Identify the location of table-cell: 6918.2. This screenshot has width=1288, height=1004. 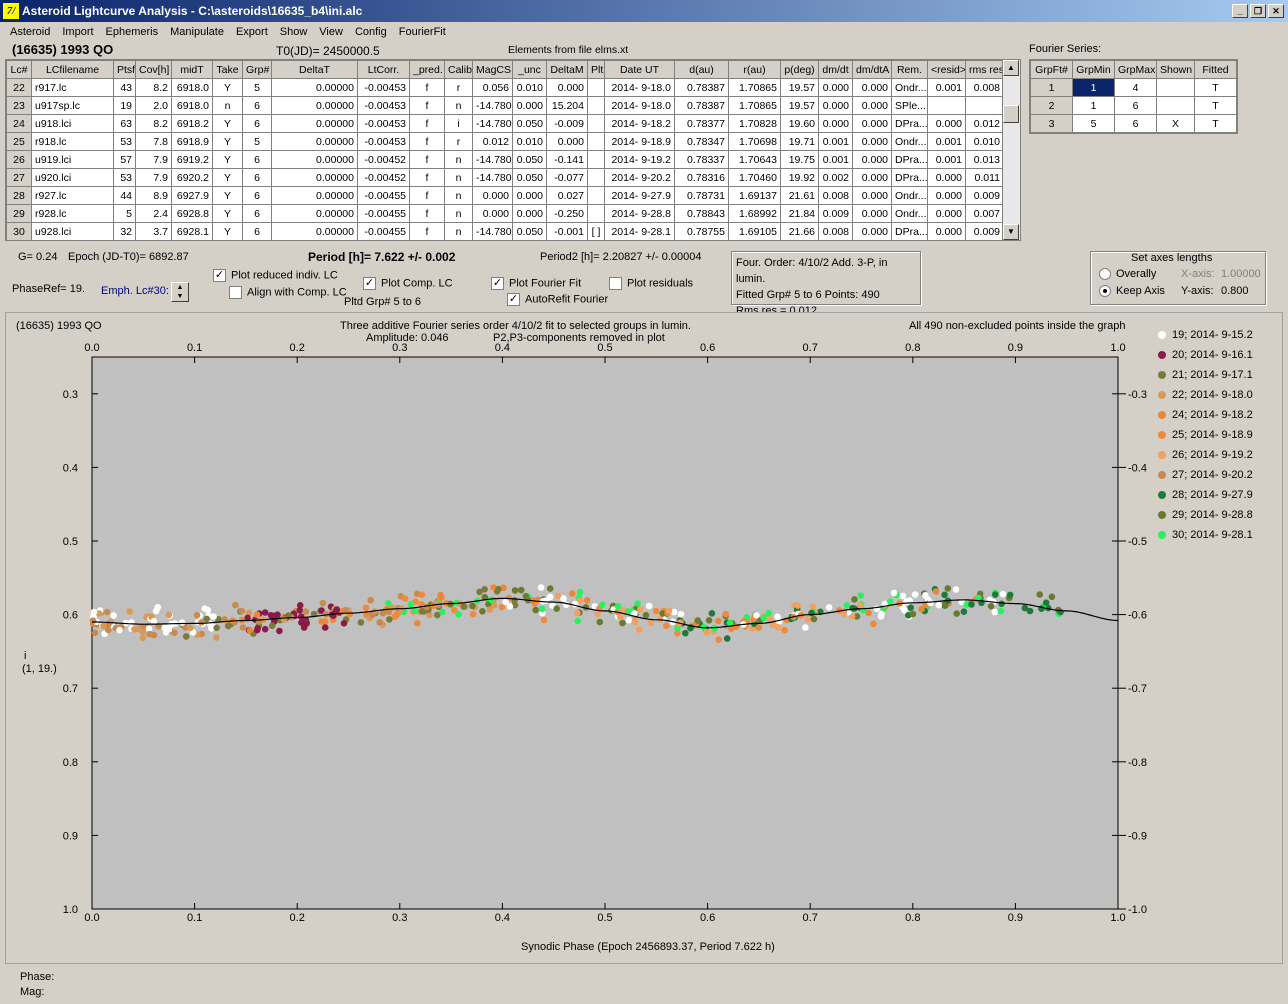
(192, 123).